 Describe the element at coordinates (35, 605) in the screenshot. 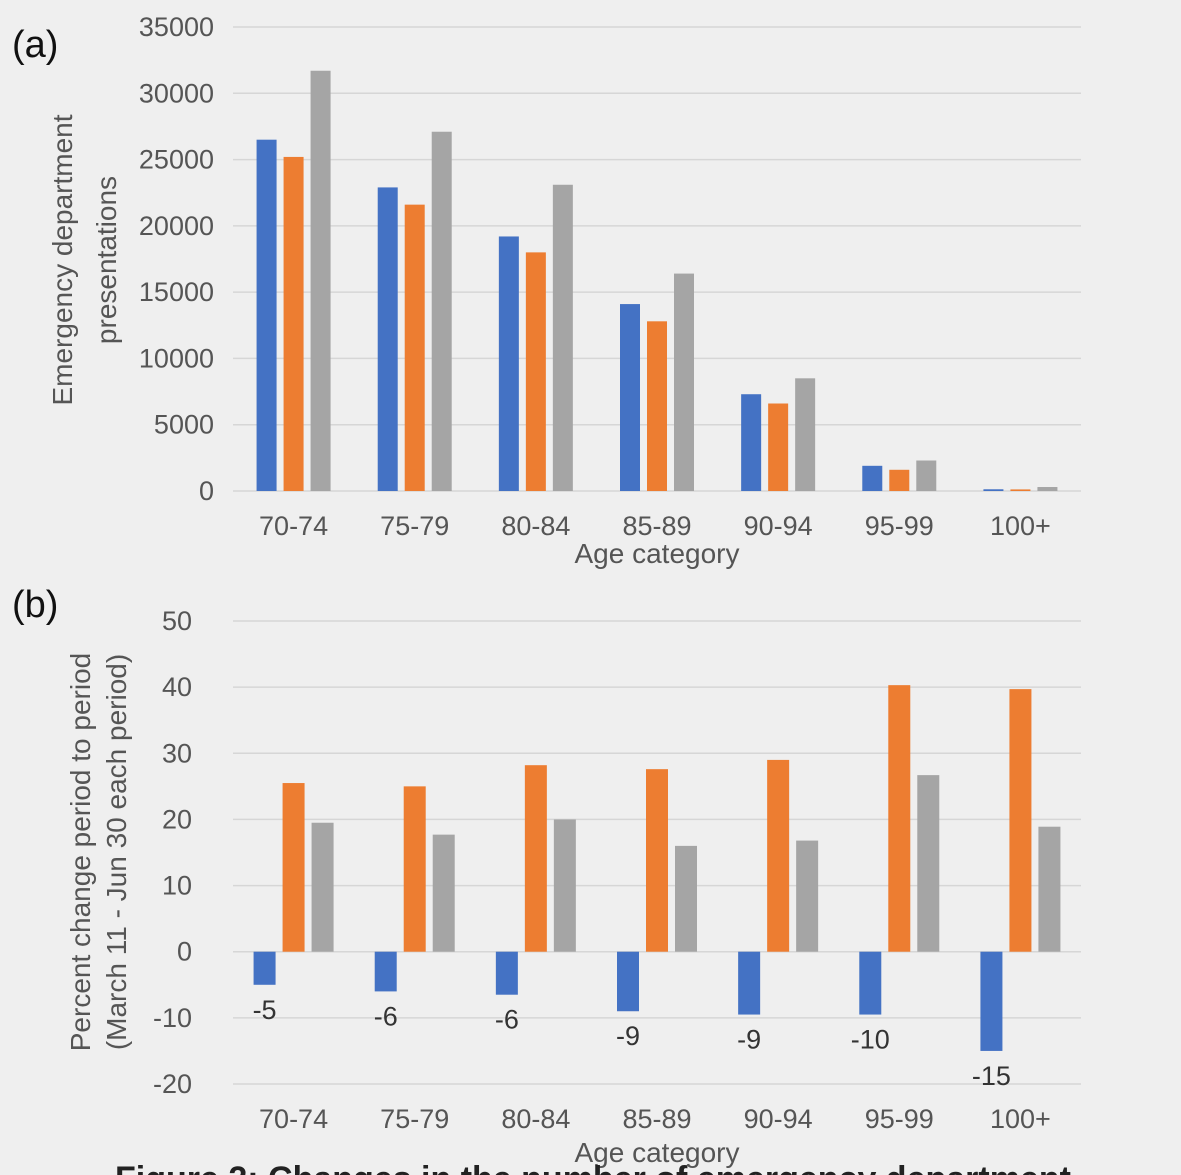

I see `panel-label: (b)` at that location.